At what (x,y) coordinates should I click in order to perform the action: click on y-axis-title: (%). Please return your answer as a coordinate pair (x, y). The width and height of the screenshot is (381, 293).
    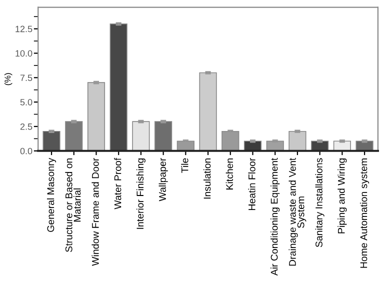
    Looking at the image, I should click on (8, 79).